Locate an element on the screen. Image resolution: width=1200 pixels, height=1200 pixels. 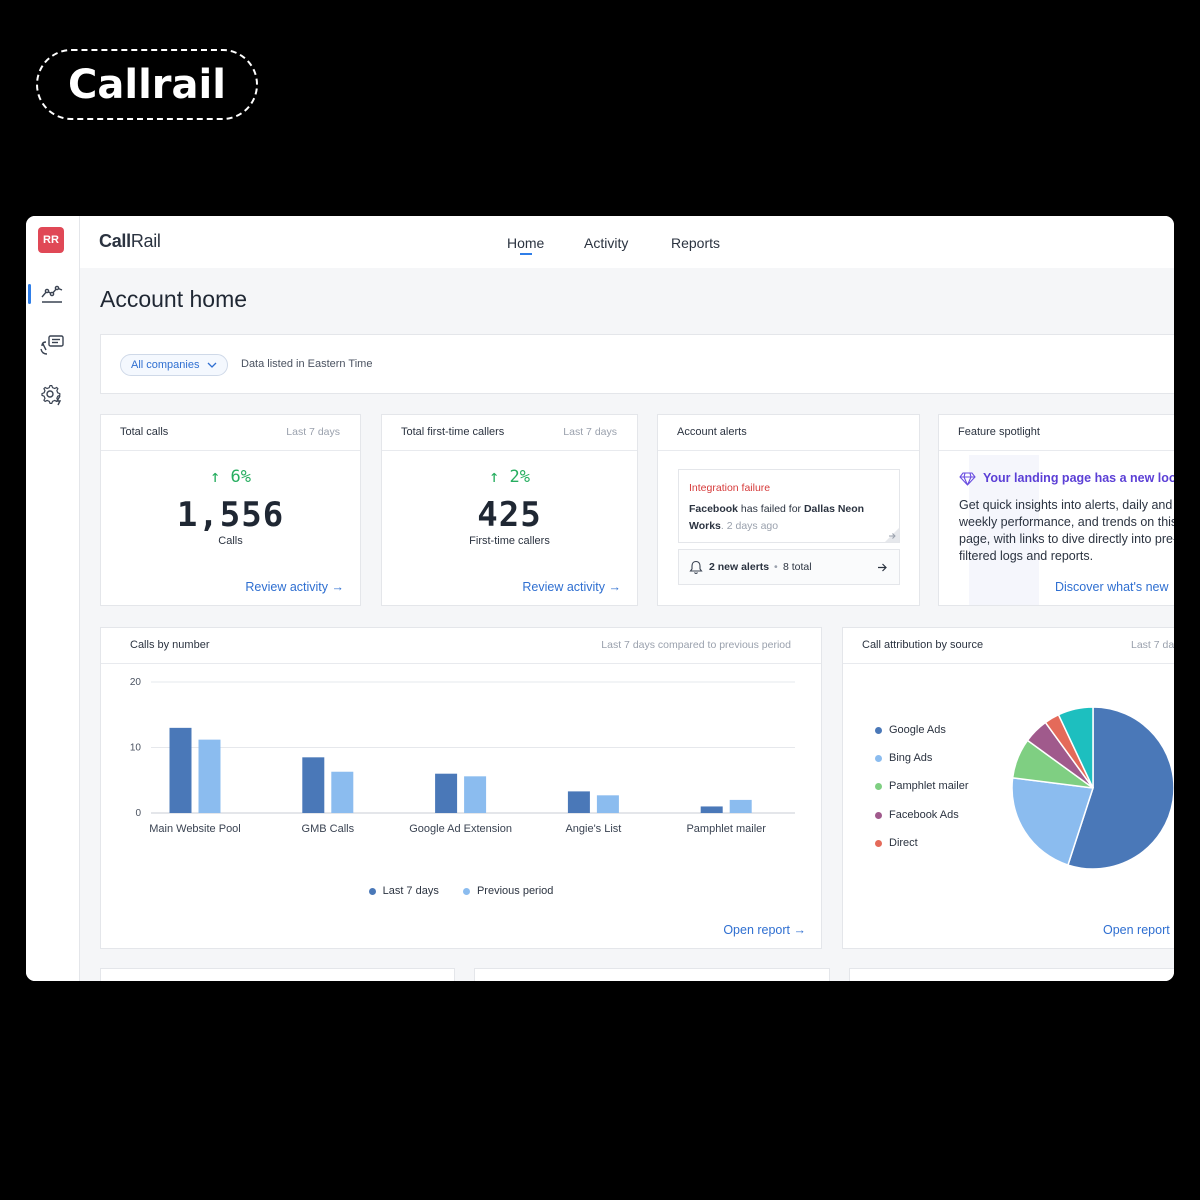
sidebar: RR is located at coordinates (53, 598).